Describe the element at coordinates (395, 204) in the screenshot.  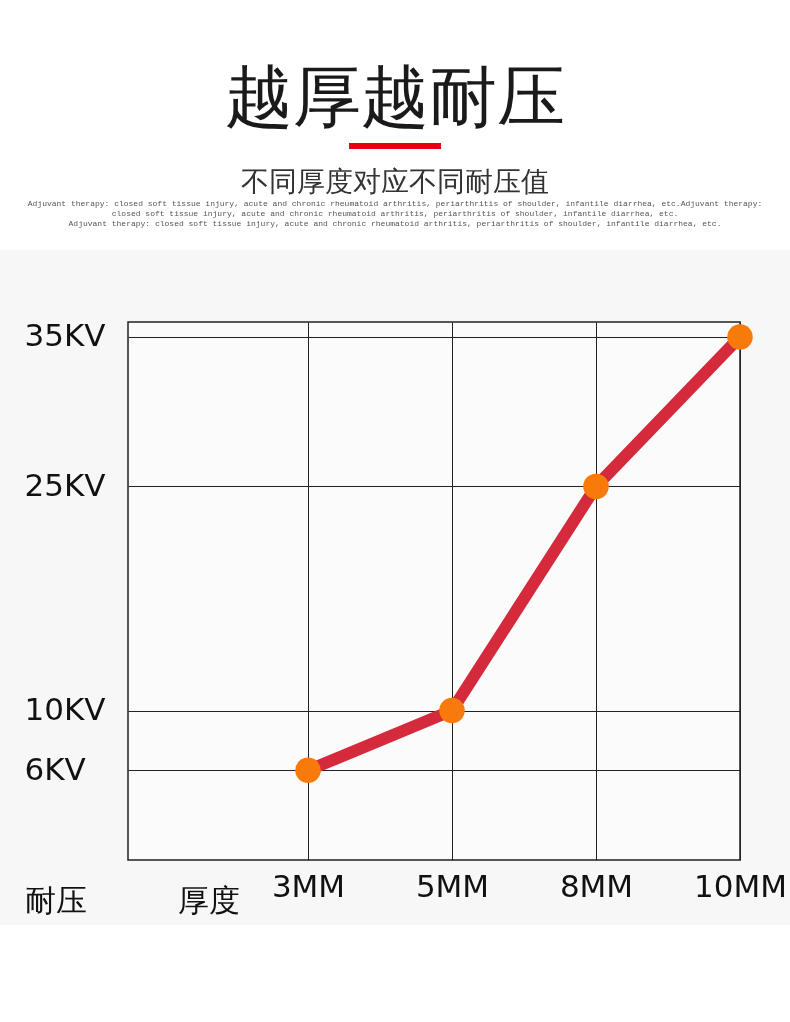
I see `text: Adjuvant therapy: closed soft tissue injury, acute and chronic rheumatoid arthritis, periarthritis of shoulder, infantile diarrhea, etc.Adjuvant therapy:` at that location.